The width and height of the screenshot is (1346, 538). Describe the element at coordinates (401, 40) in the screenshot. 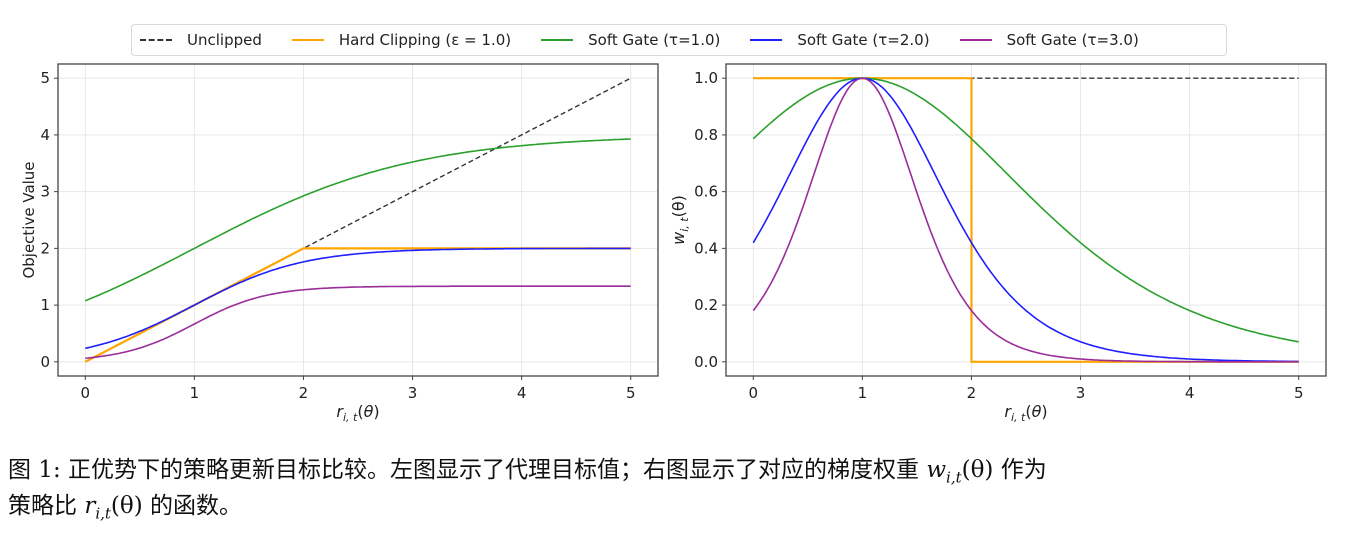

I see `legend-item: Hard Clipping (ε = 1.0)` at that location.